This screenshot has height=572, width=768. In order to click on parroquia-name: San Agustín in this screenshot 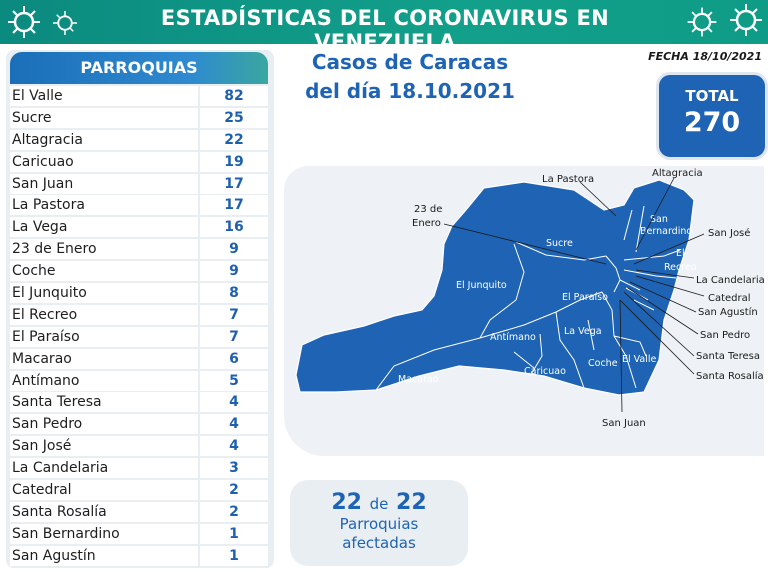, I will do `click(105, 555)`.